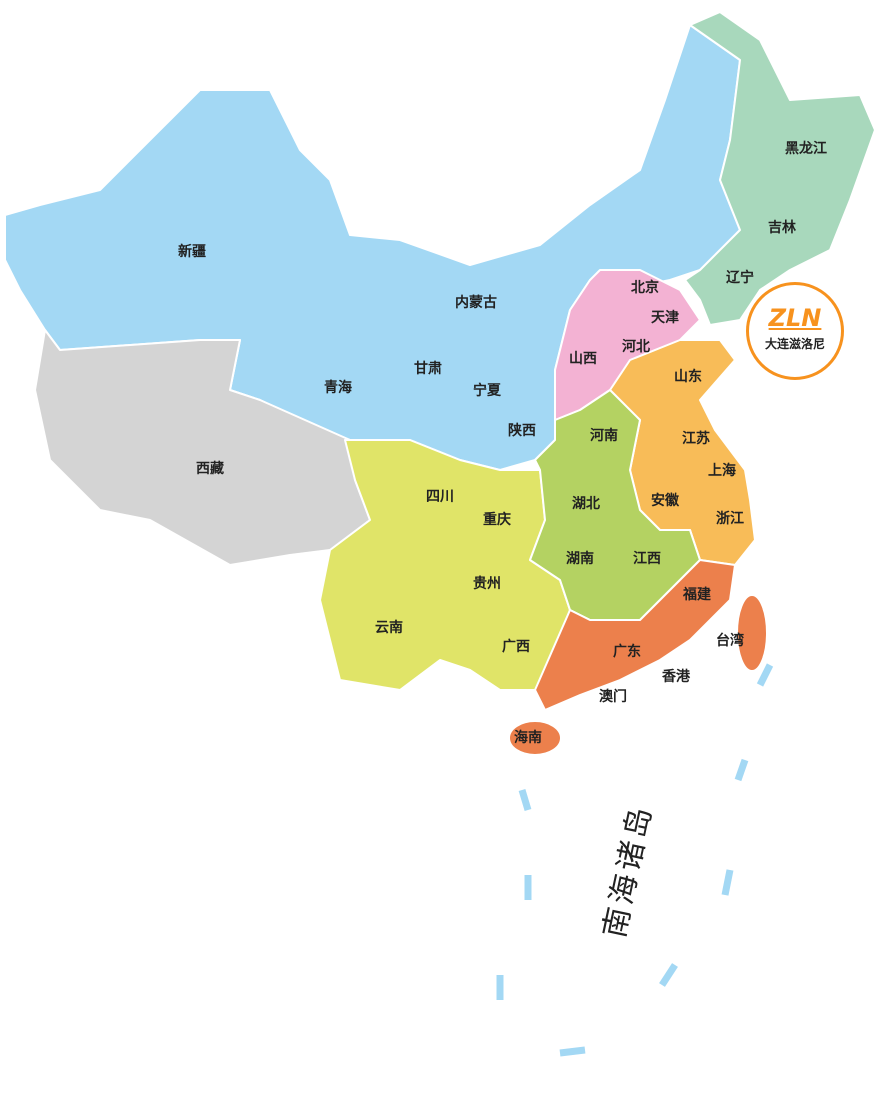 The width and height of the screenshot is (886, 1109). Describe the element at coordinates (586, 504) in the screenshot. I see `region-label: 湖北` at that location.